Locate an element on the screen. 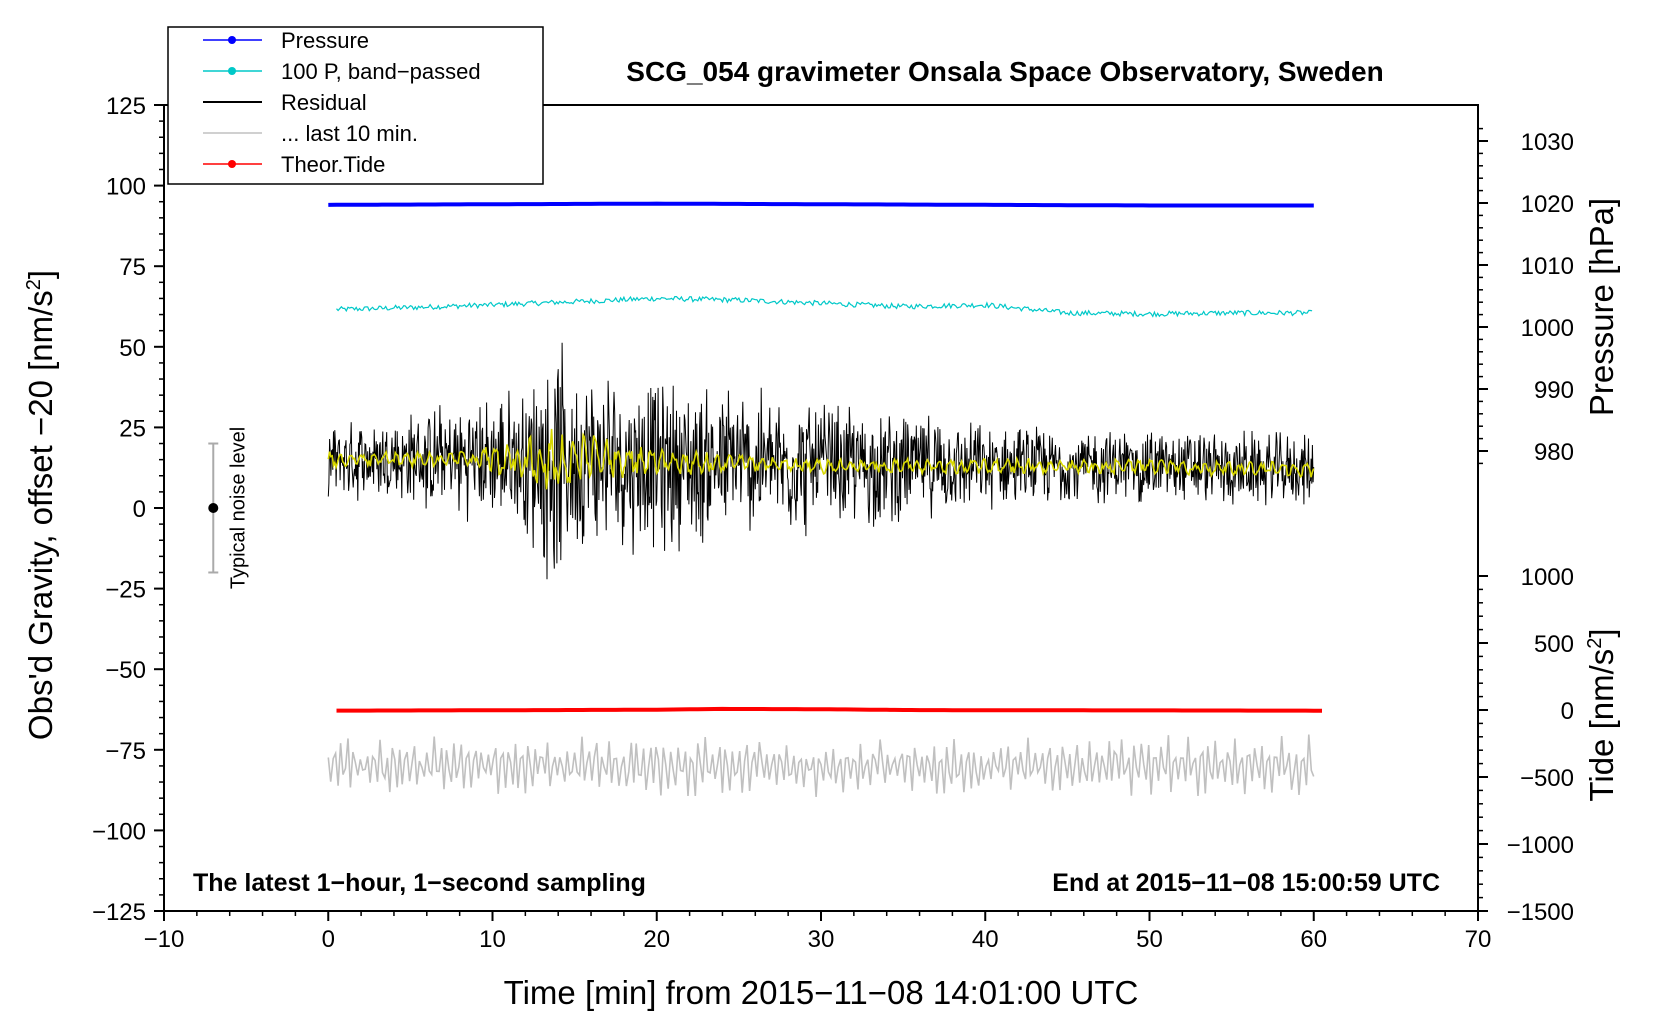 The width and height of the screenshot is (1660, 1020). residual-filtered-line is located at coordinates (821, 459).